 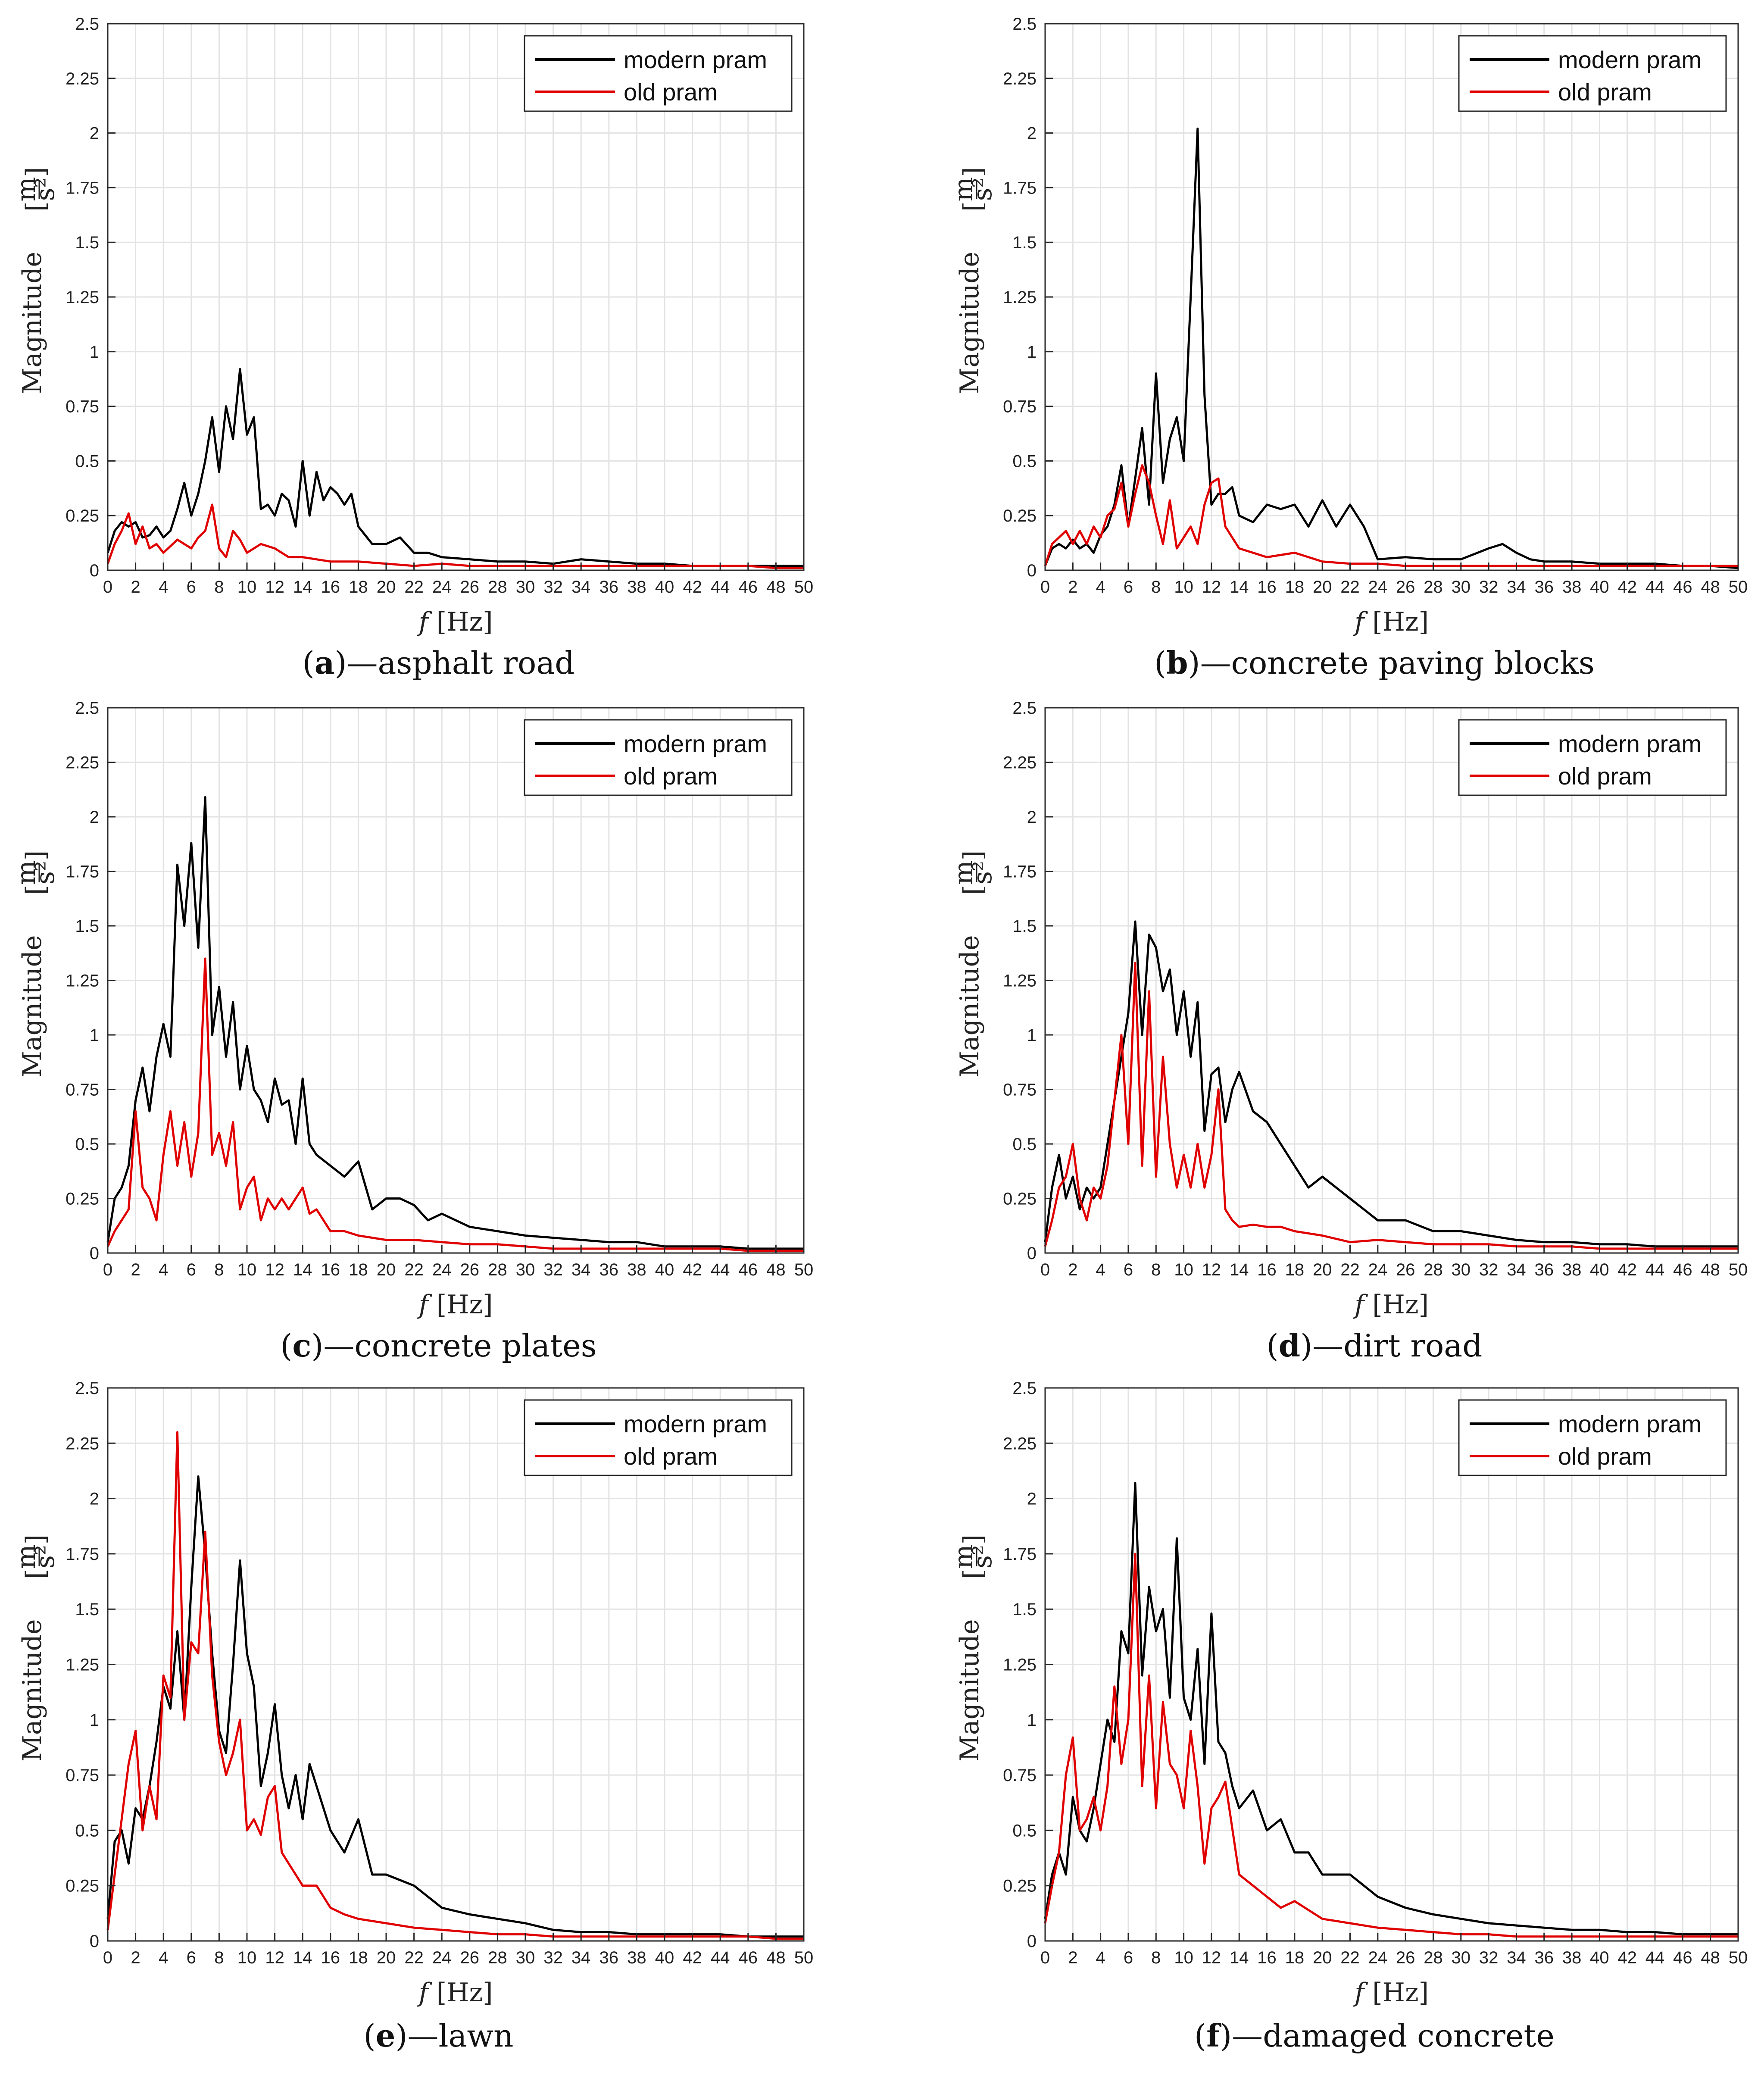 I want to click on y-tick-label: 1.5, so click(x=1024, y=242).